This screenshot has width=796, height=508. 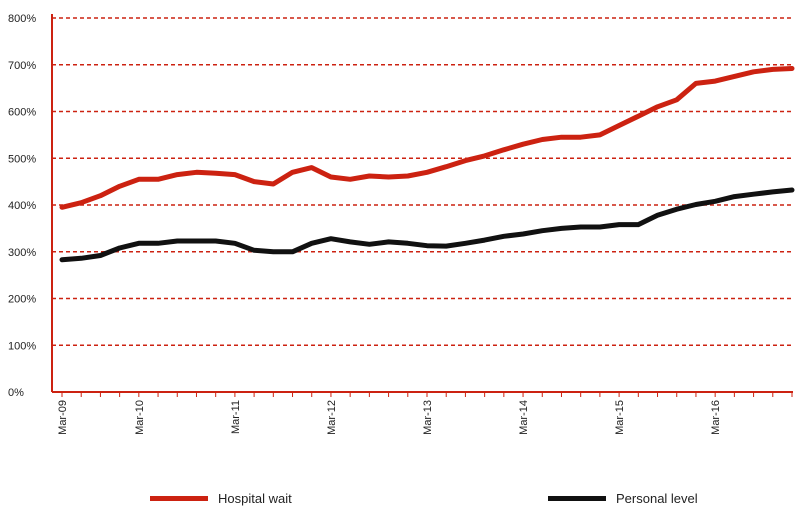 What do you see at coordinates (22, 253) in the screenshot?
I see `y-tick-label: 300%` at bounding box center [22, 253].